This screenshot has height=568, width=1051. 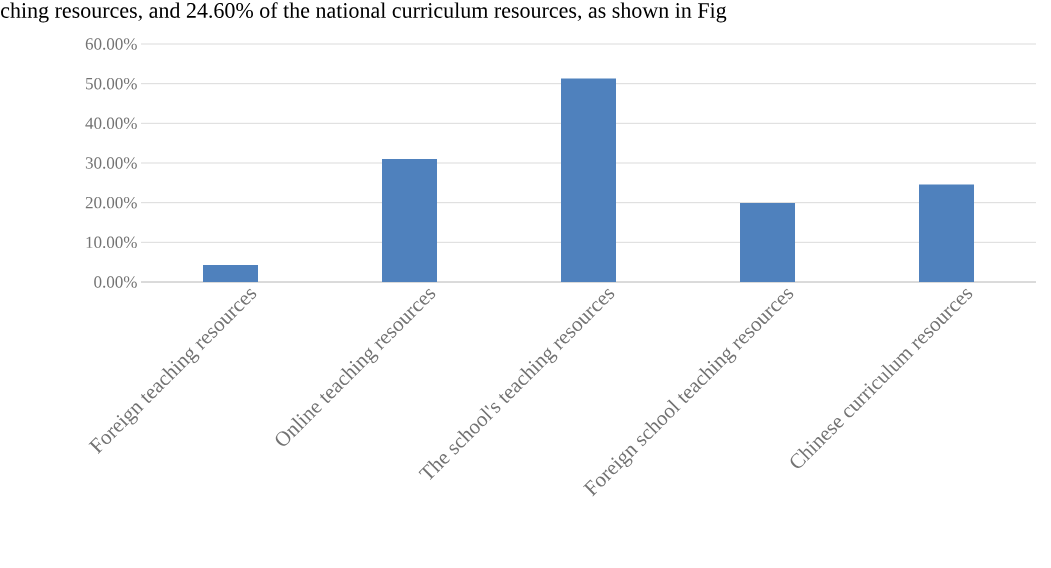 What do you see at coordinates (111, 242) in the screenshot?
I see `y-tick-label: 10.00%` at bounding box center [111, 242].